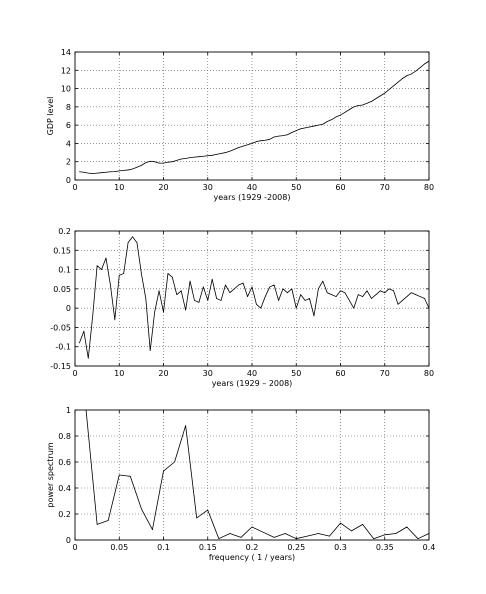 Image resolution: width=486 pixels, height=594 pixels. Describe the element at coordinates (68, 107) in the screenshot. I see `y-tick-label: 8` at that location.